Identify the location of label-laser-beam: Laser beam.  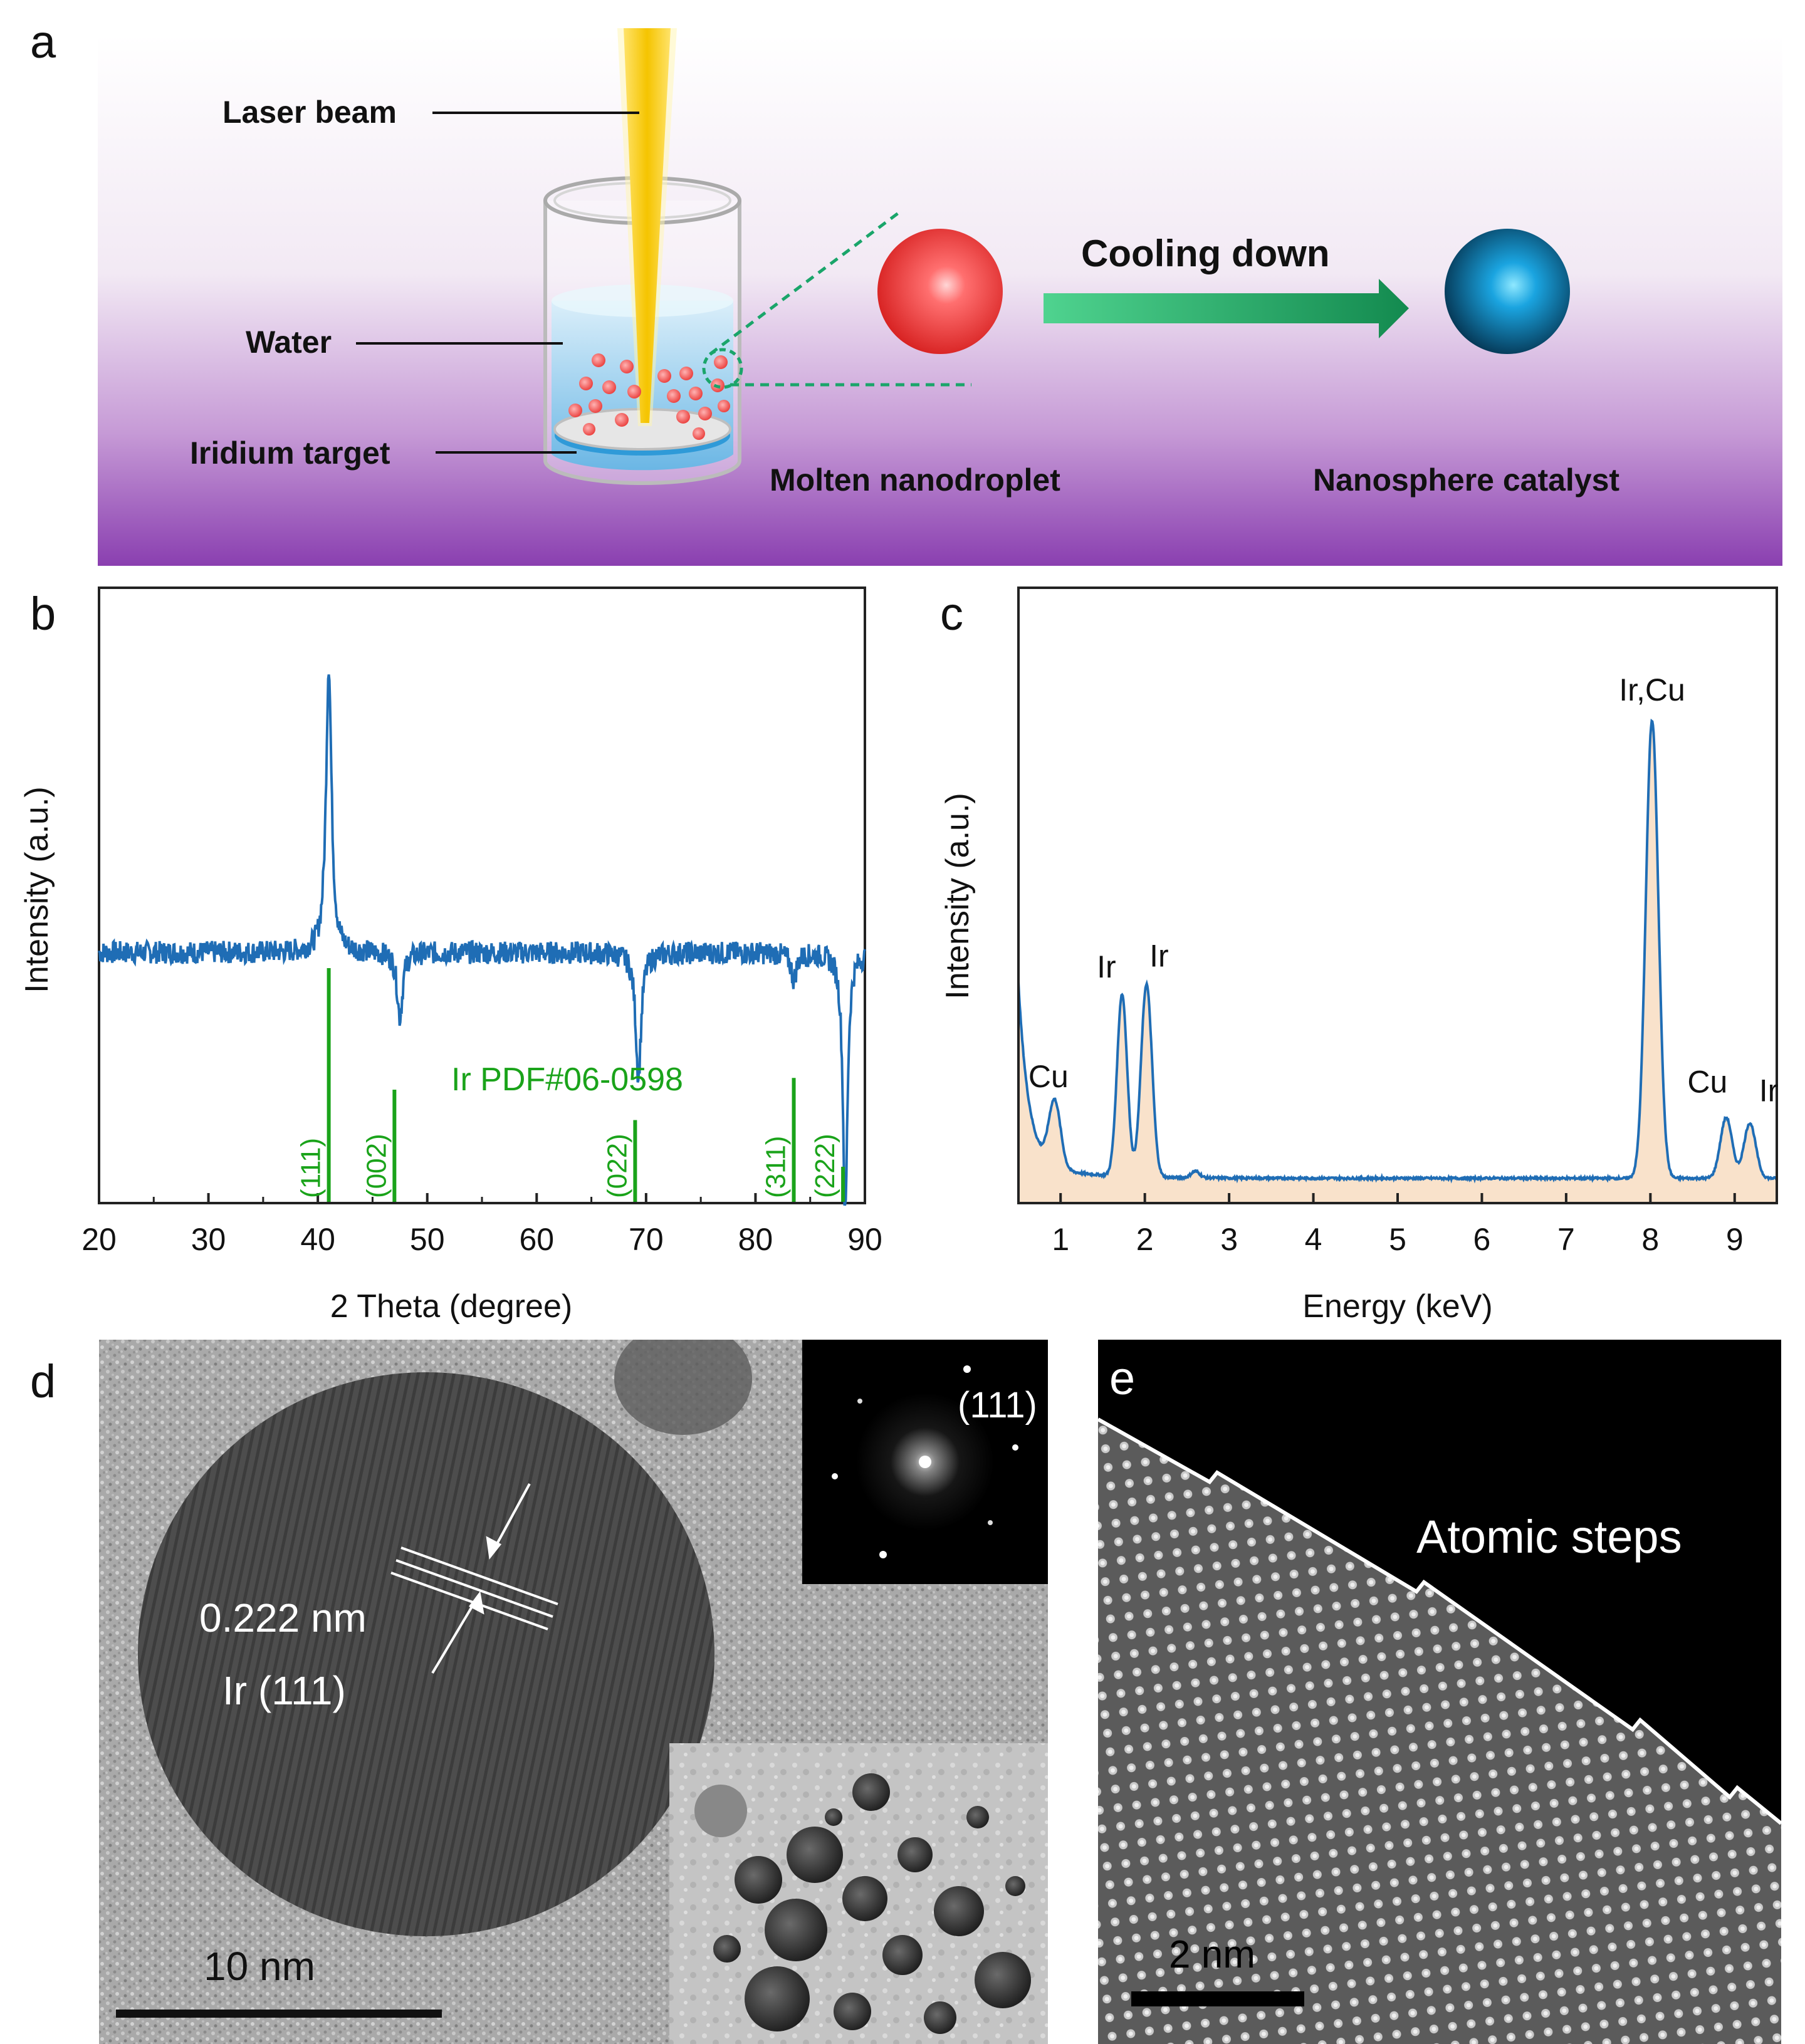
(310, 112).